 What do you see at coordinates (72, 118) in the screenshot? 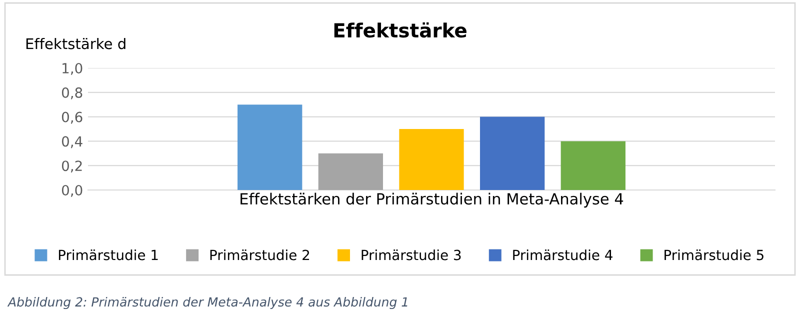
I see `y-tick-label: 0,6` at bounding box center [72, 118].